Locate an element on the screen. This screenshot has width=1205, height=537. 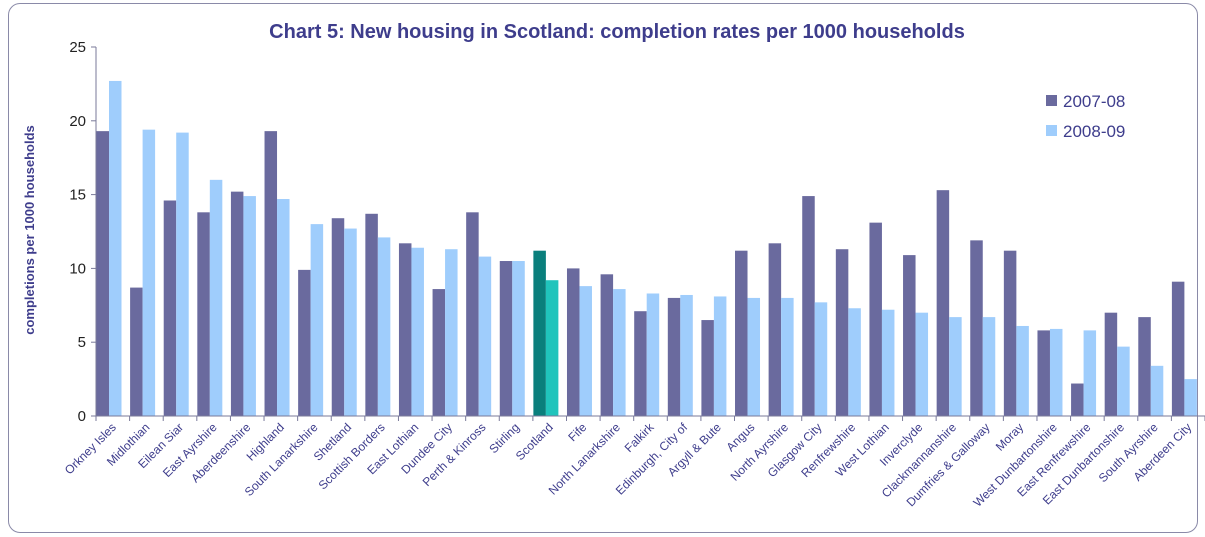
x-tick-label: Fife is located at coordinates (577, 432).